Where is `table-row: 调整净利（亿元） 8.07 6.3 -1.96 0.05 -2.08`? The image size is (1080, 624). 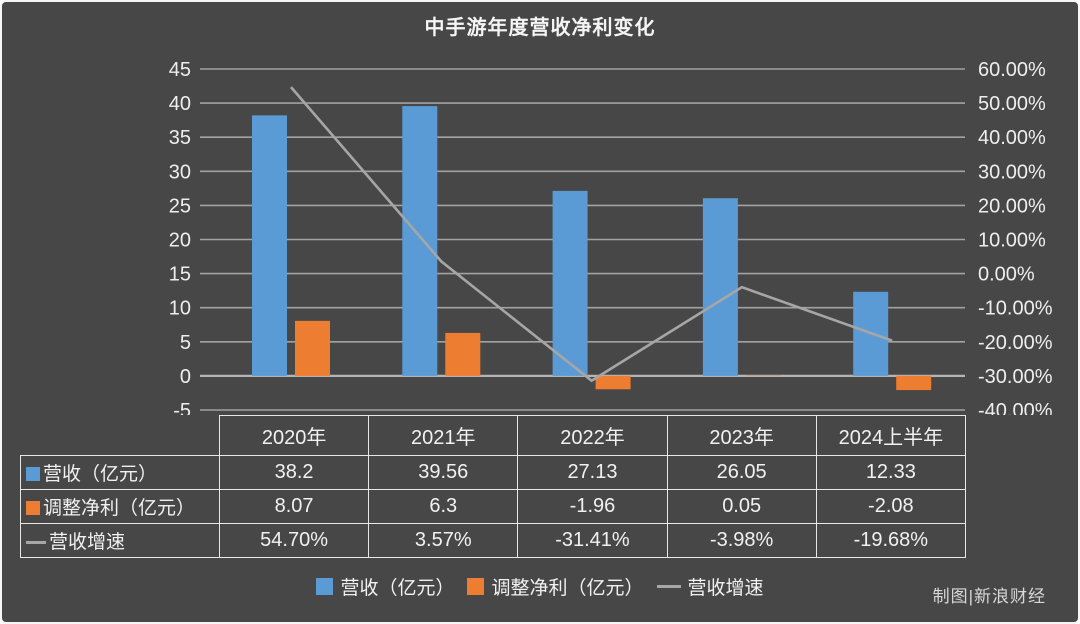
table-row: 调整净利（亿元） 8.07 6.3 -1.96 0.05 -2.08 is located at coordinates (493, 506).